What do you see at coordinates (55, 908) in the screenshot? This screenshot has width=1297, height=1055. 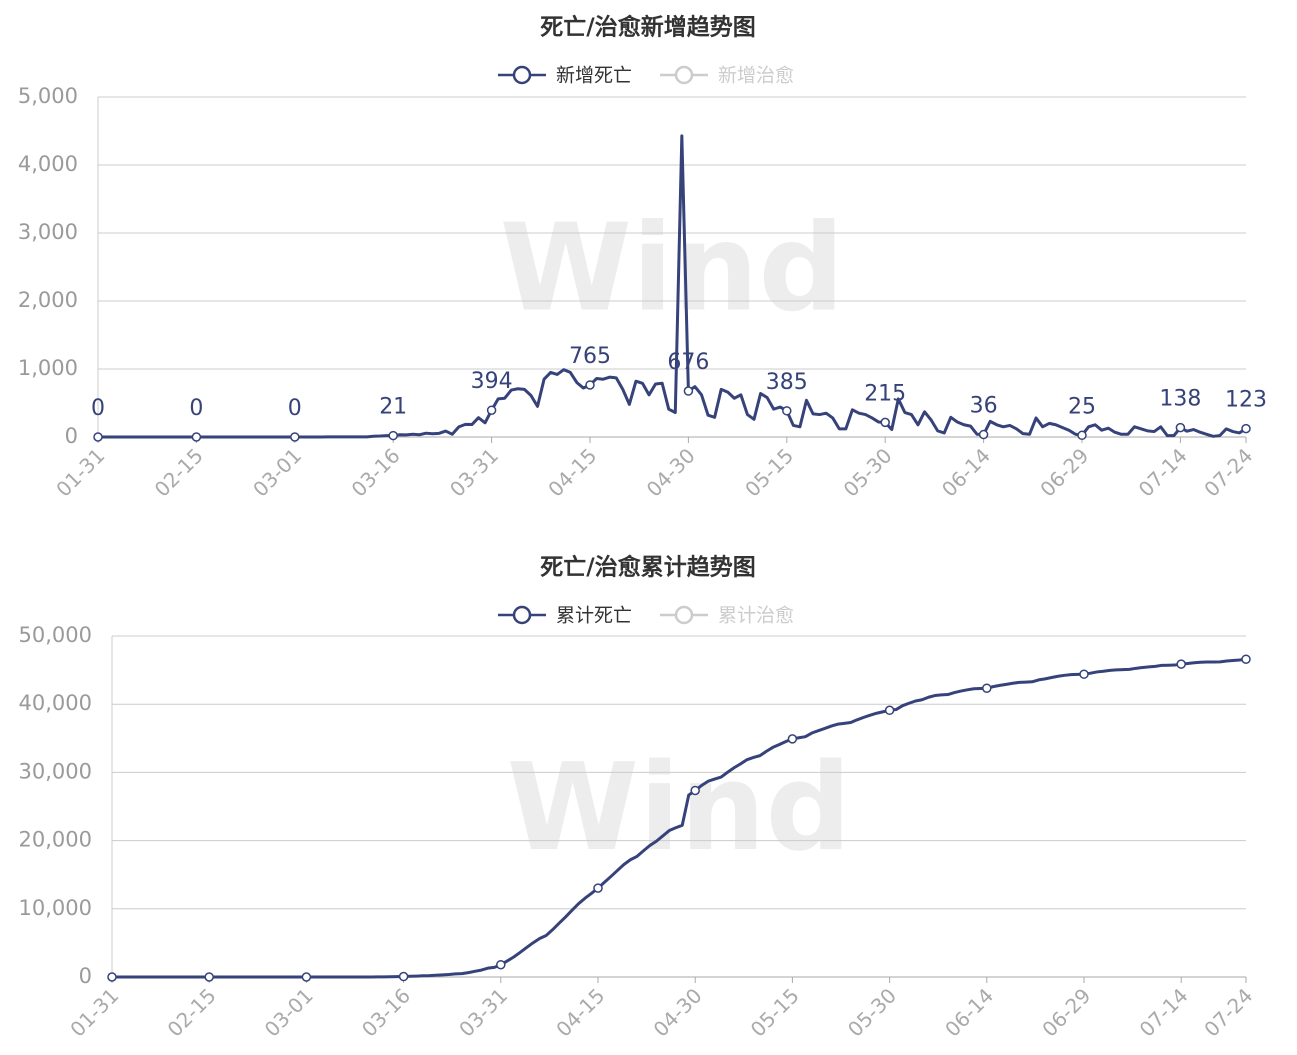 I see `y-tick-label: 10,000` at bounding box center [55, 908].